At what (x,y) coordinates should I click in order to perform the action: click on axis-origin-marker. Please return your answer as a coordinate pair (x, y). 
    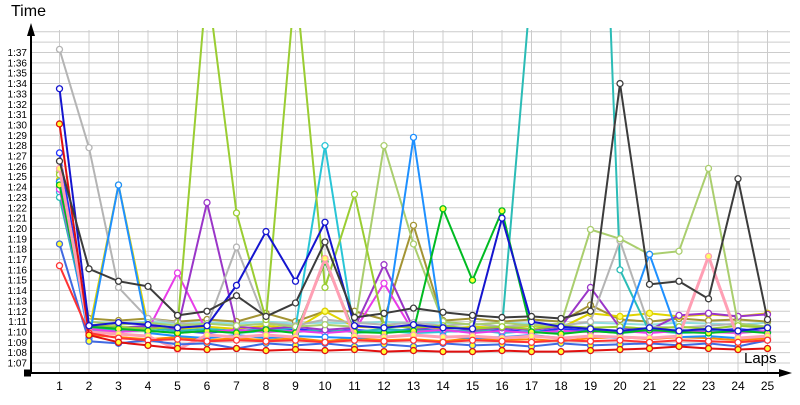
    Looking at the image, I should click on (27, 373).